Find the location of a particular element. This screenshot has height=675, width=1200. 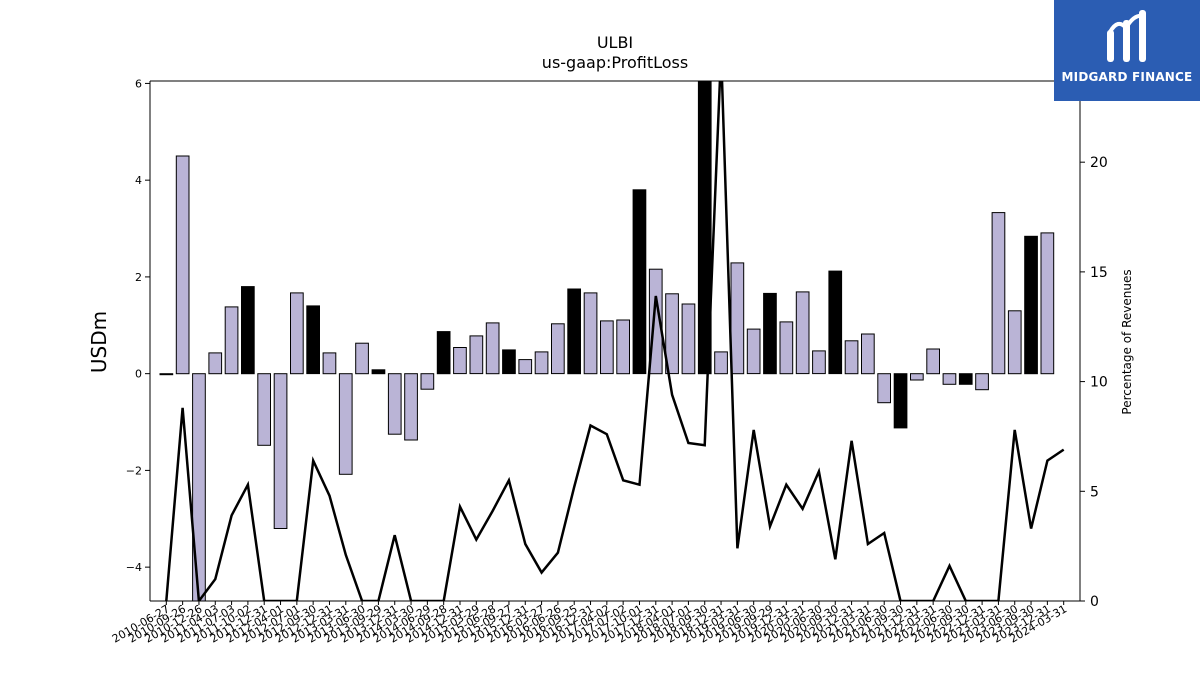

y-tick-label: 4 is located at coordinates (138, 180).